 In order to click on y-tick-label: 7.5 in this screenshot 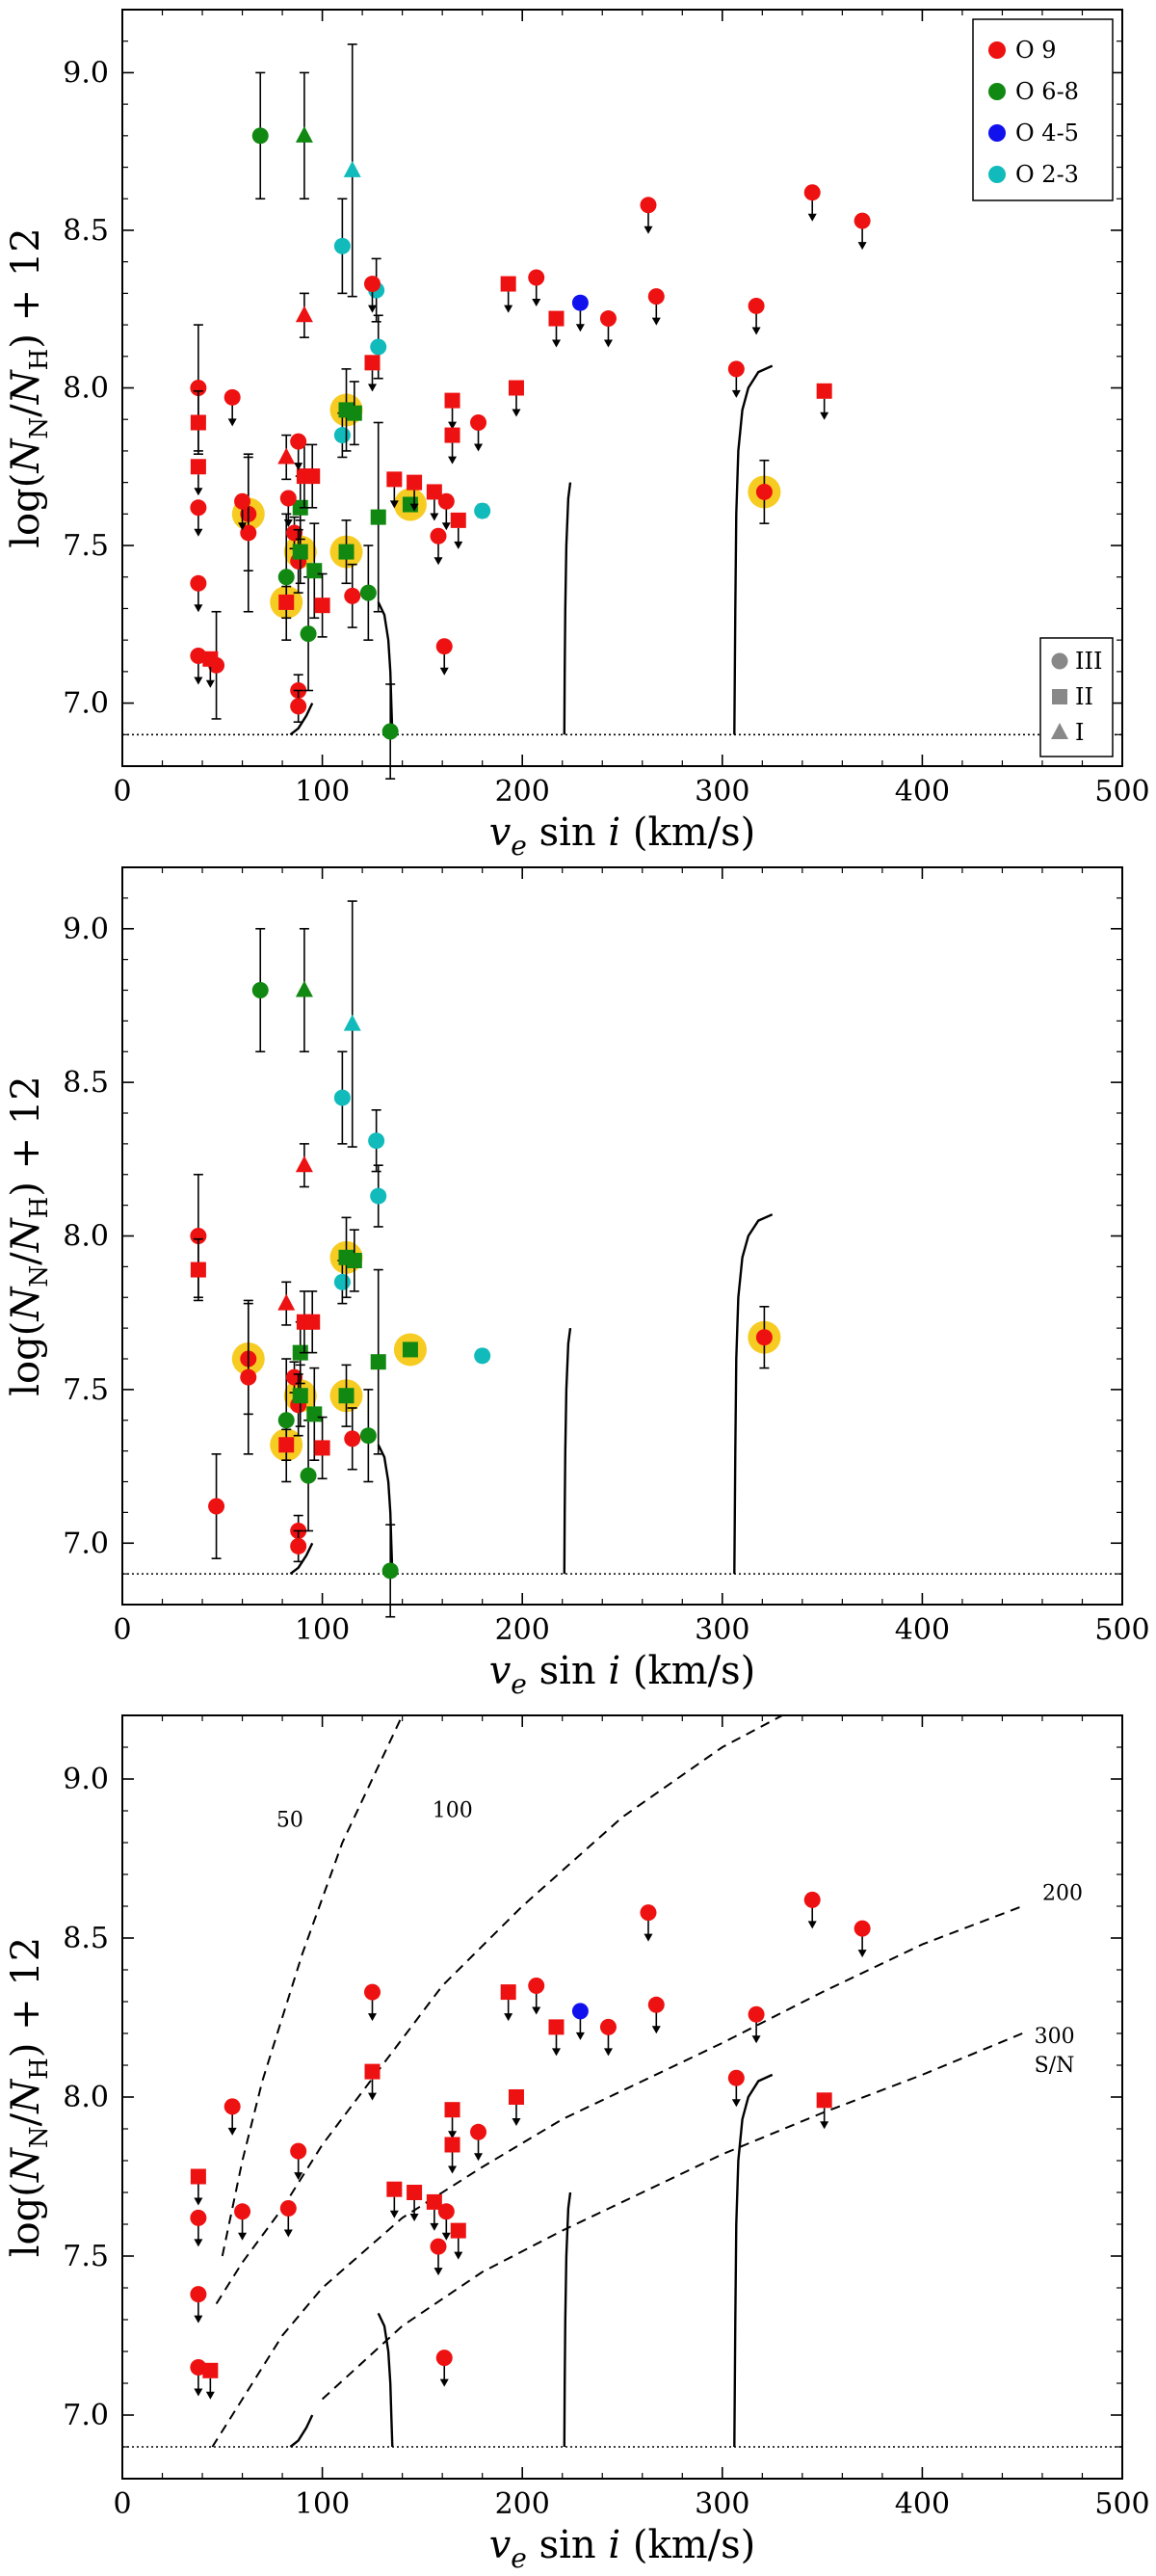, I will do `click(86, 1390)`.